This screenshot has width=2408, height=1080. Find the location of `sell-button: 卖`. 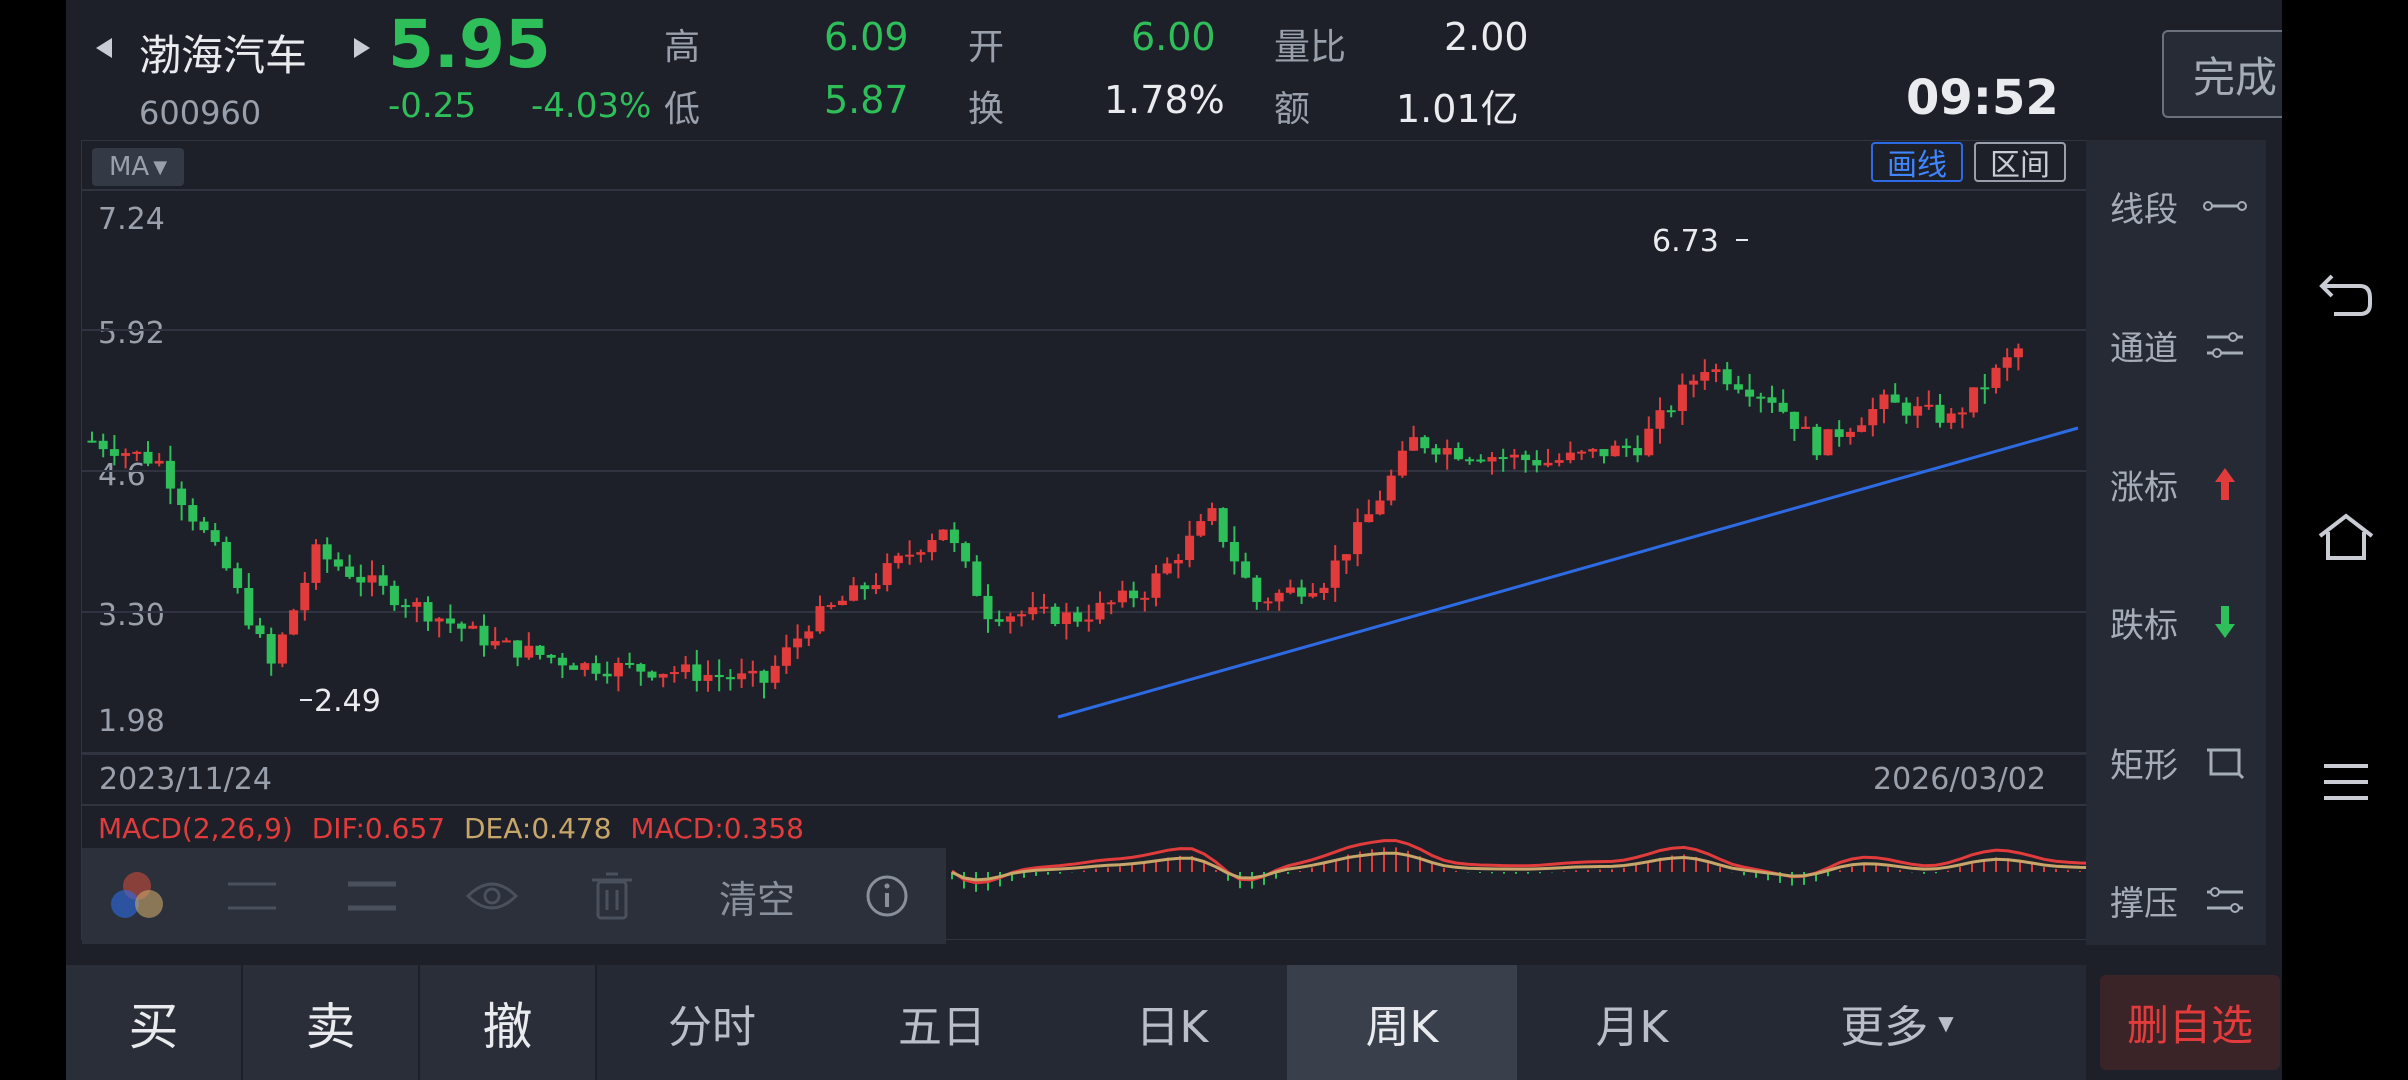

sell-button: 卖 is located at coordinates (331, 1022).